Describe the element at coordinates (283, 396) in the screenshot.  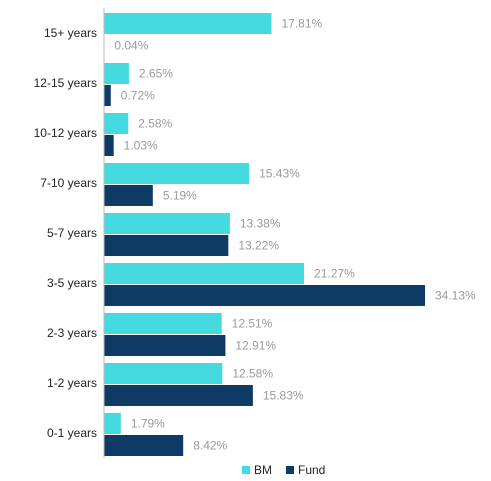
I see `value-label: 15.83%` at that location.